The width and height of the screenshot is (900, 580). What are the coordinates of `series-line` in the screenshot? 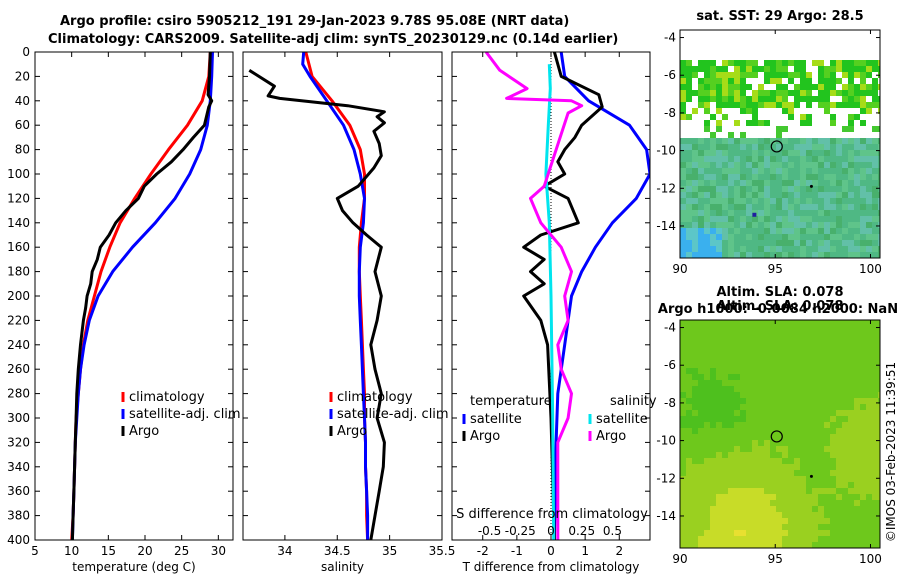 It's located at (534, 296).